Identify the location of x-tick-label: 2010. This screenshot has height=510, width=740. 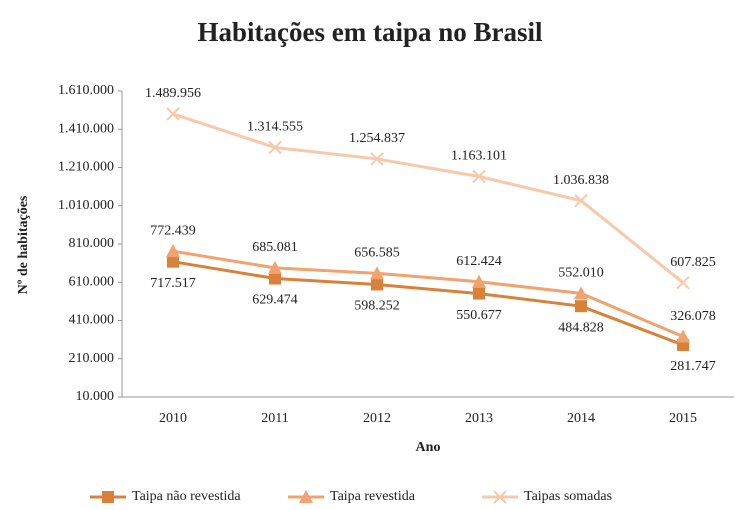
(173, 418).